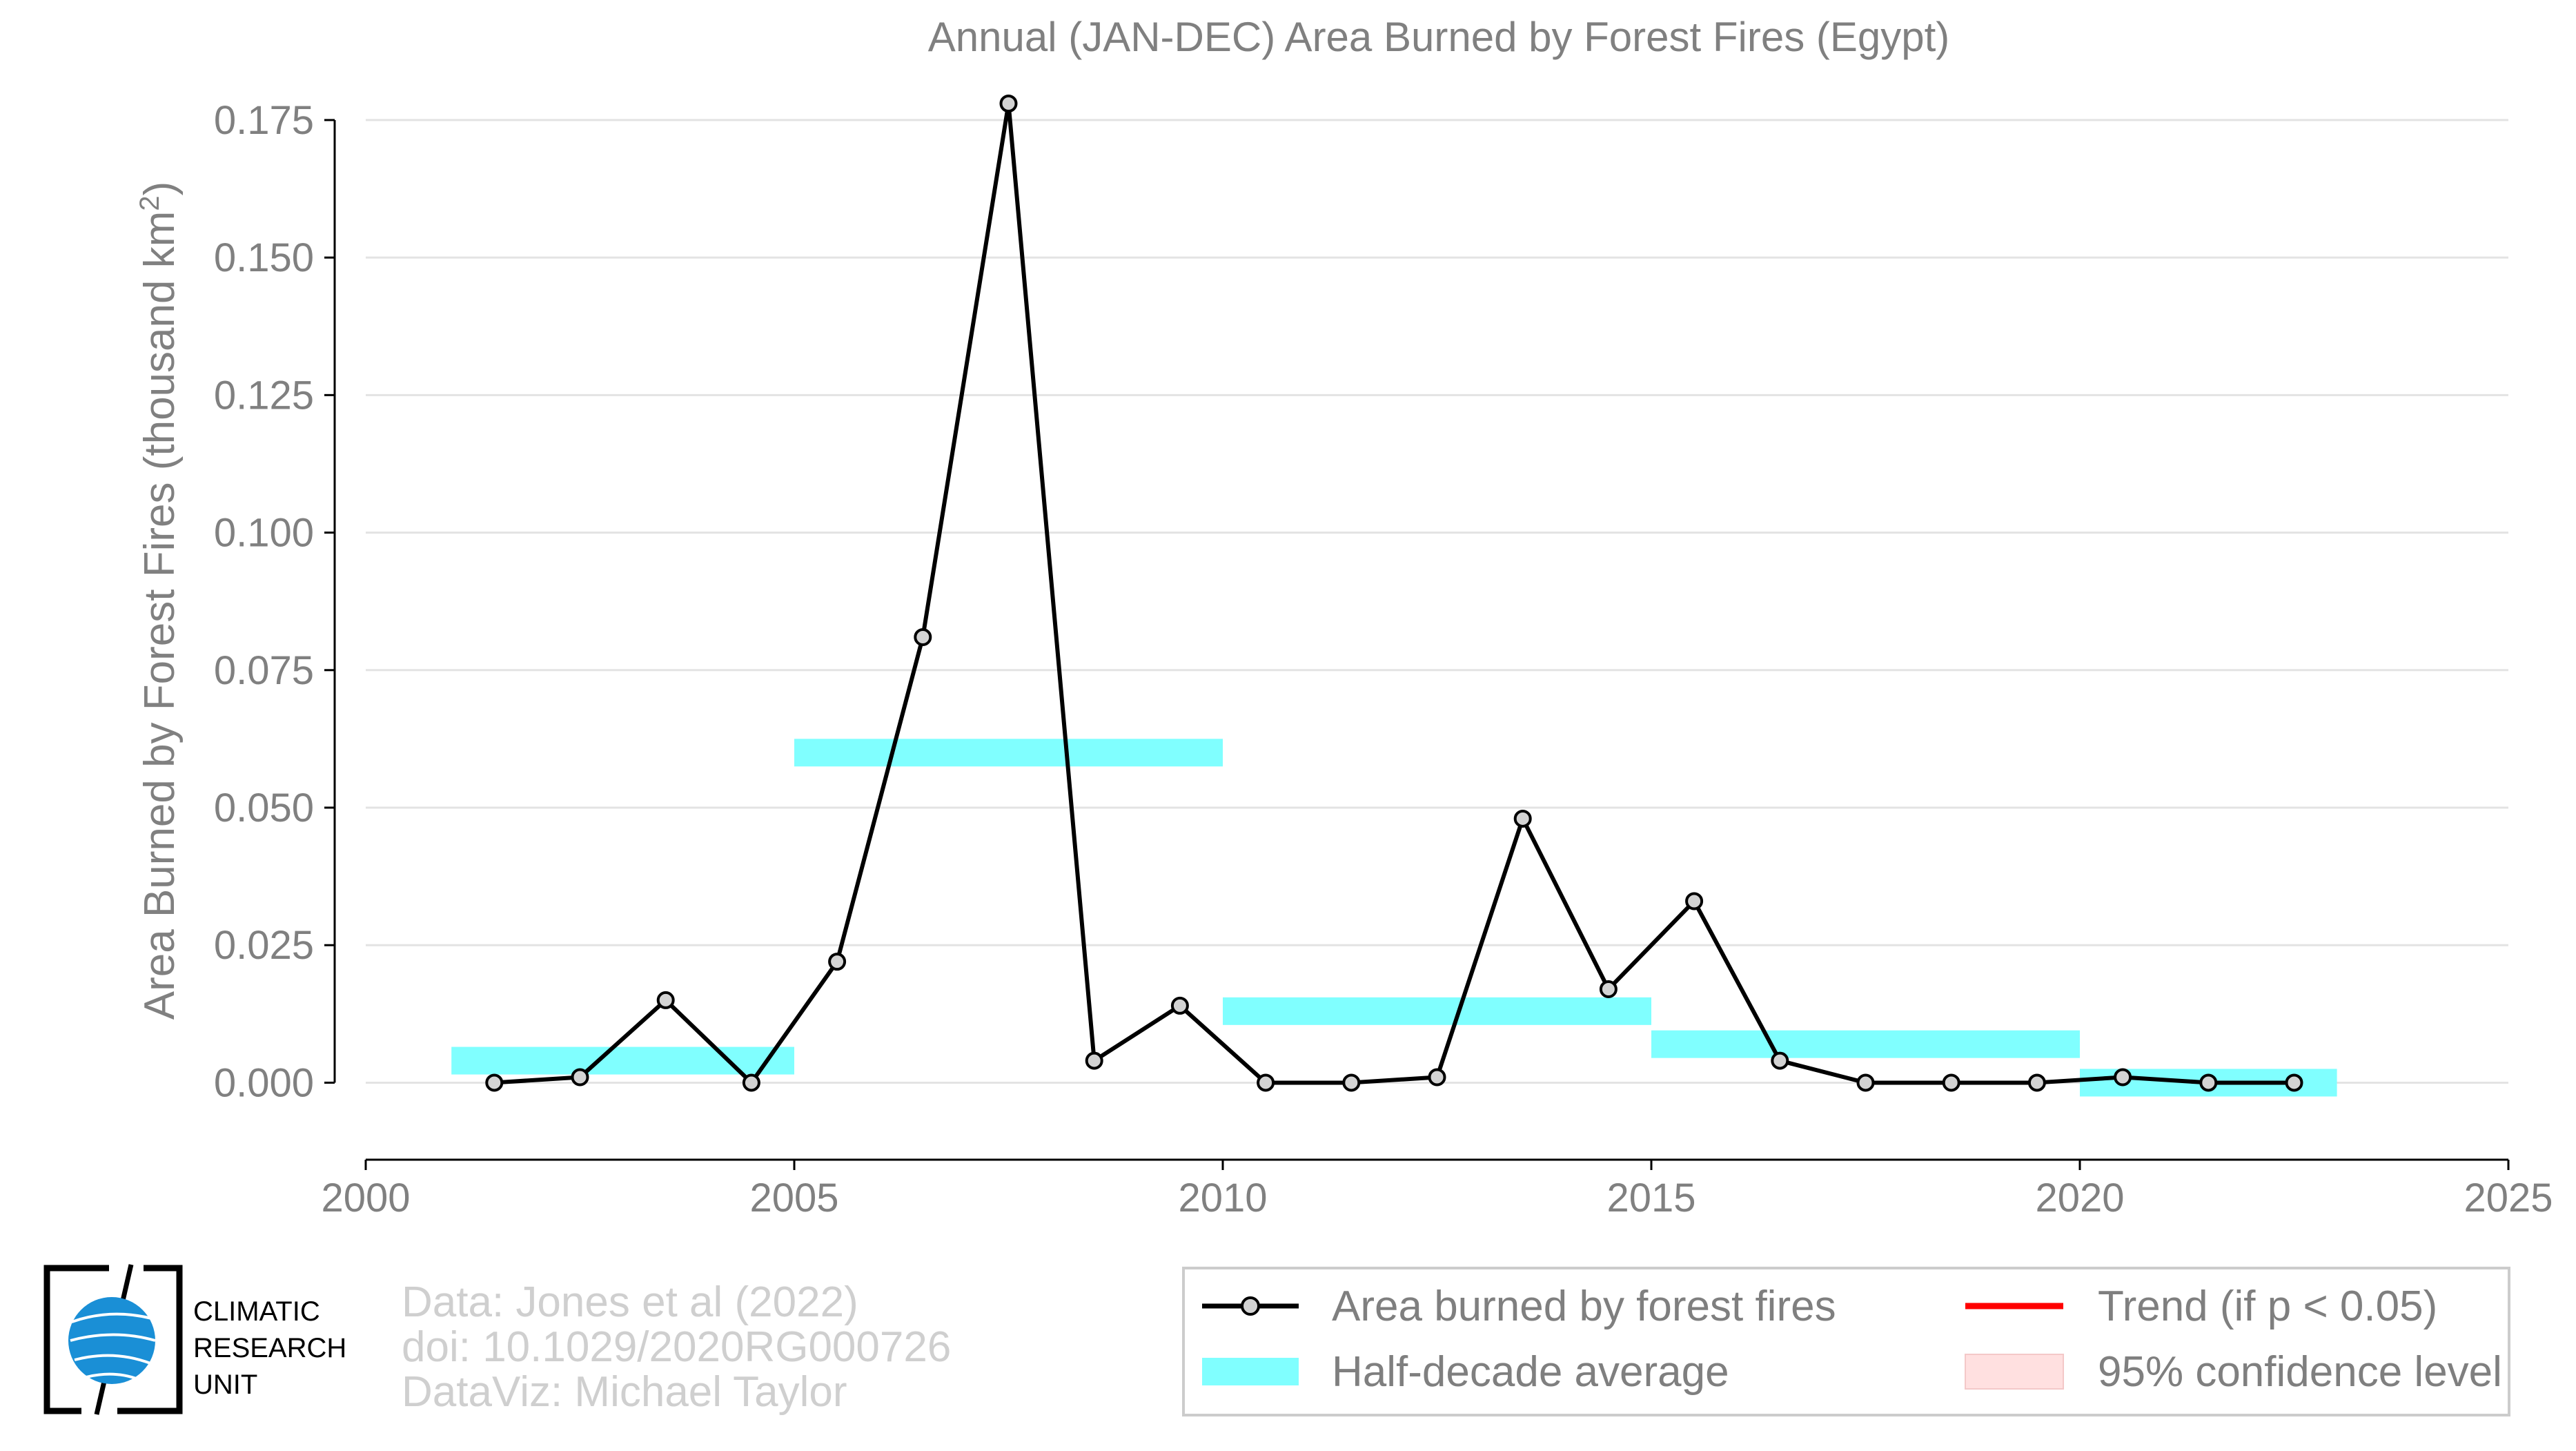 This screenshot has width=2576, height=1451. I want to click on y-axis-label-superscript: 2, so click(150, 203).